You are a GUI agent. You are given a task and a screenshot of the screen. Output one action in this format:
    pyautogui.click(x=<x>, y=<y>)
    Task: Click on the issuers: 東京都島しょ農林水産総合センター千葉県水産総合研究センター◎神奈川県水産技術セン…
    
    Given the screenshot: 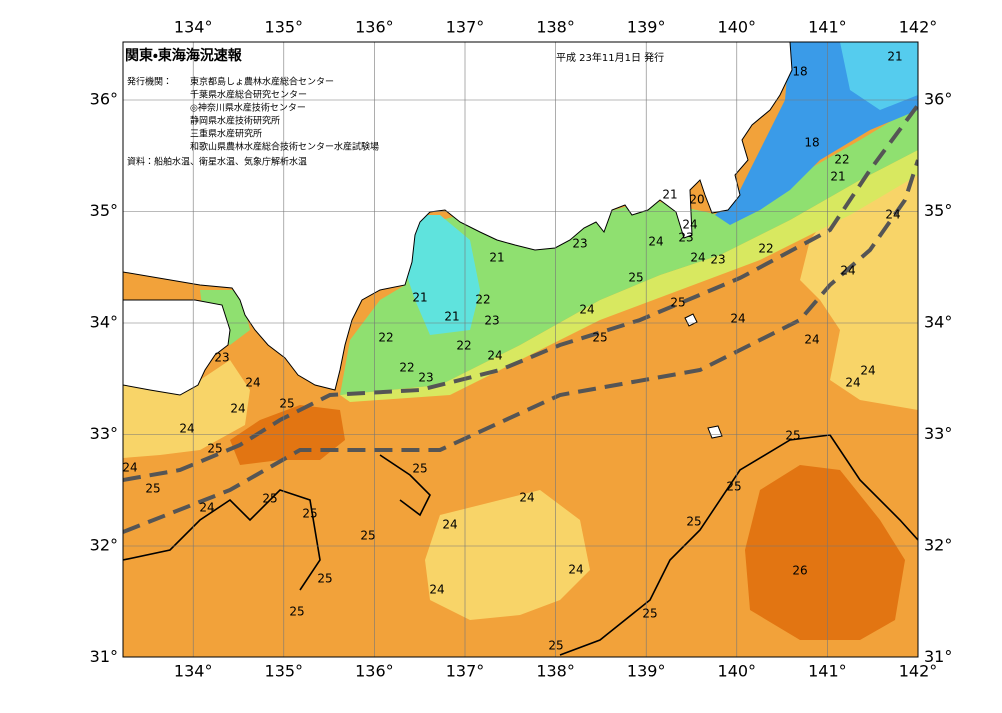 What is the action you would take?
    pyautogui.click(x=284, y=114)
    